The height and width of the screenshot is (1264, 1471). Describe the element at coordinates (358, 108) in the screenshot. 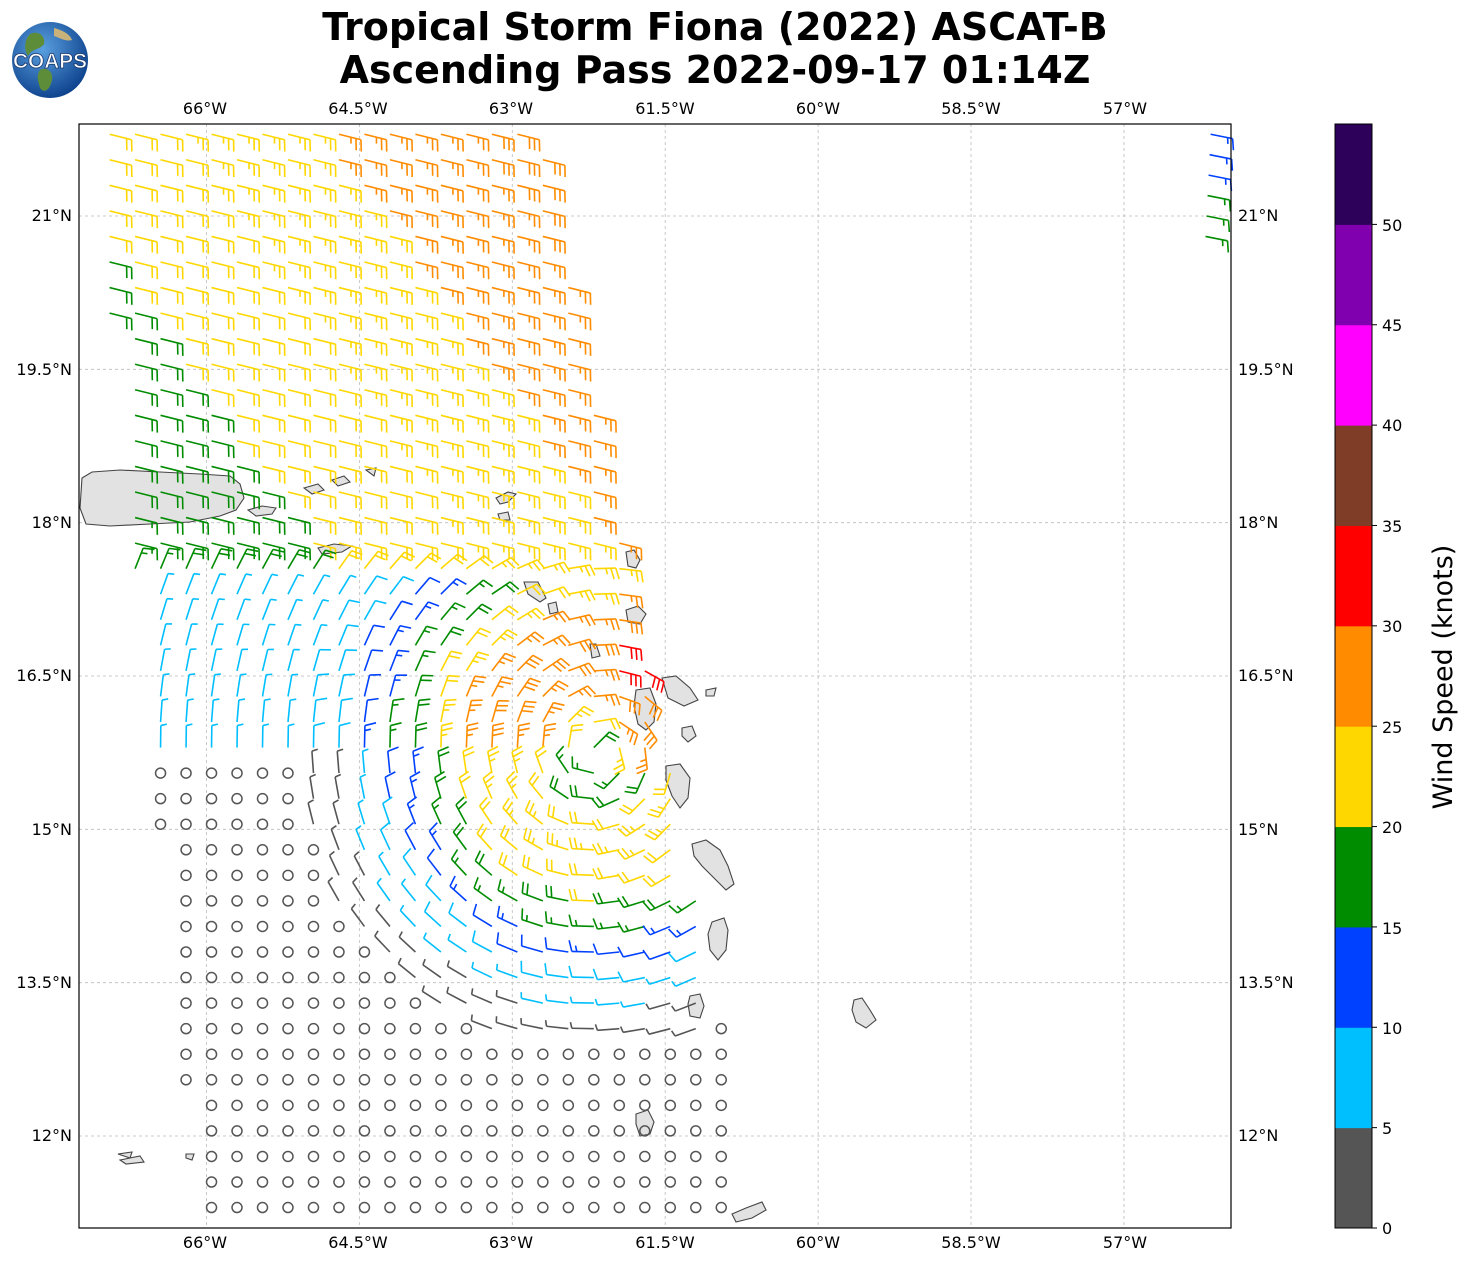

I see `lon-tick-top: 64.5°W` at that location.